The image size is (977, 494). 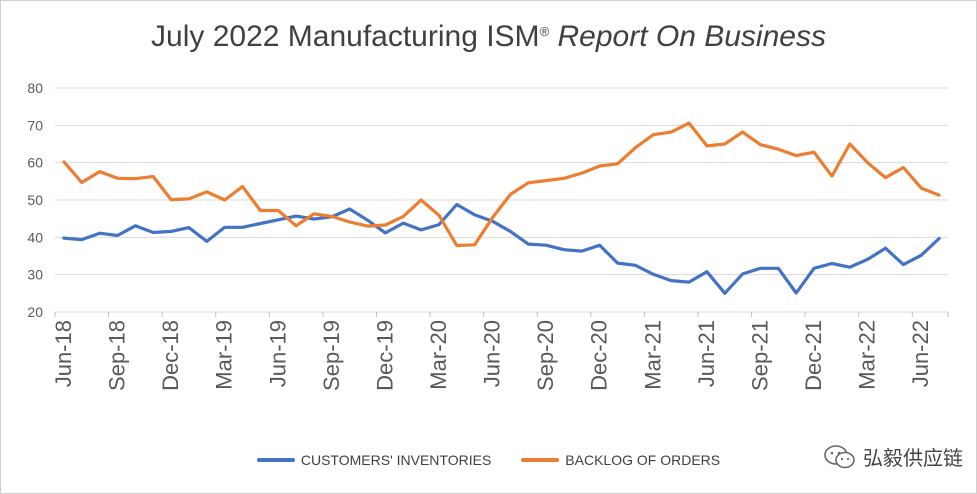 I want to click on legend-swatch-backlog, so click(x=540, y=460).